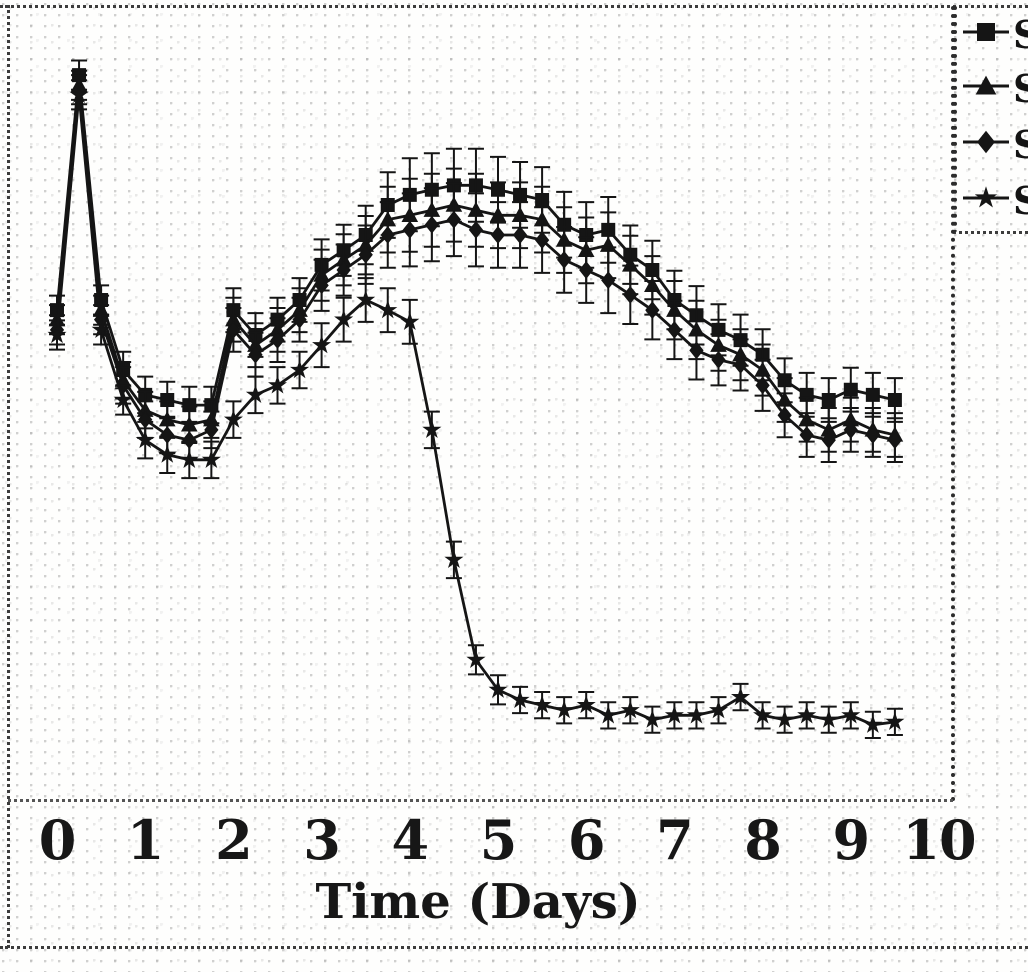 The image size is (1028, 972). I want to click on x-axis-line, so click(480, 800).